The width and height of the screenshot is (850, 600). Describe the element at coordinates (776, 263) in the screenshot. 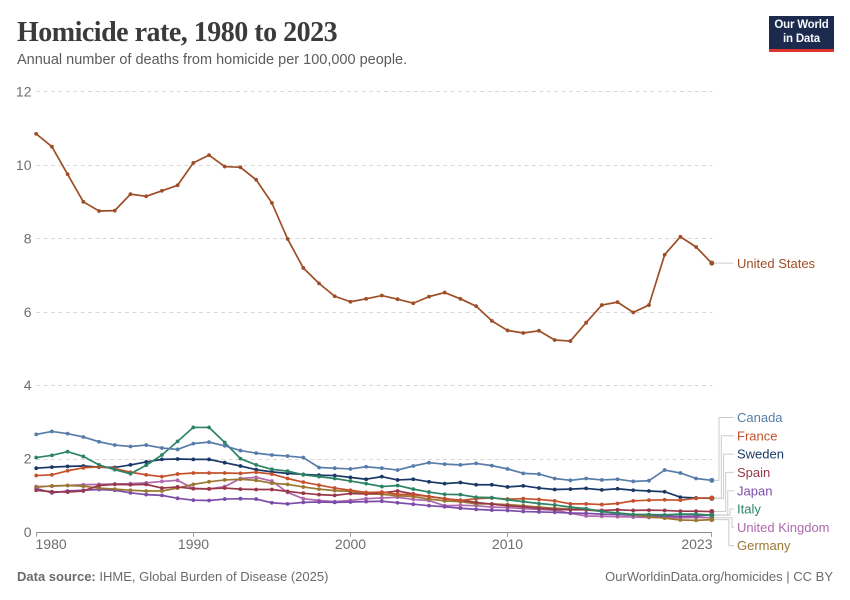

I see `svg-text: United States` at that location.